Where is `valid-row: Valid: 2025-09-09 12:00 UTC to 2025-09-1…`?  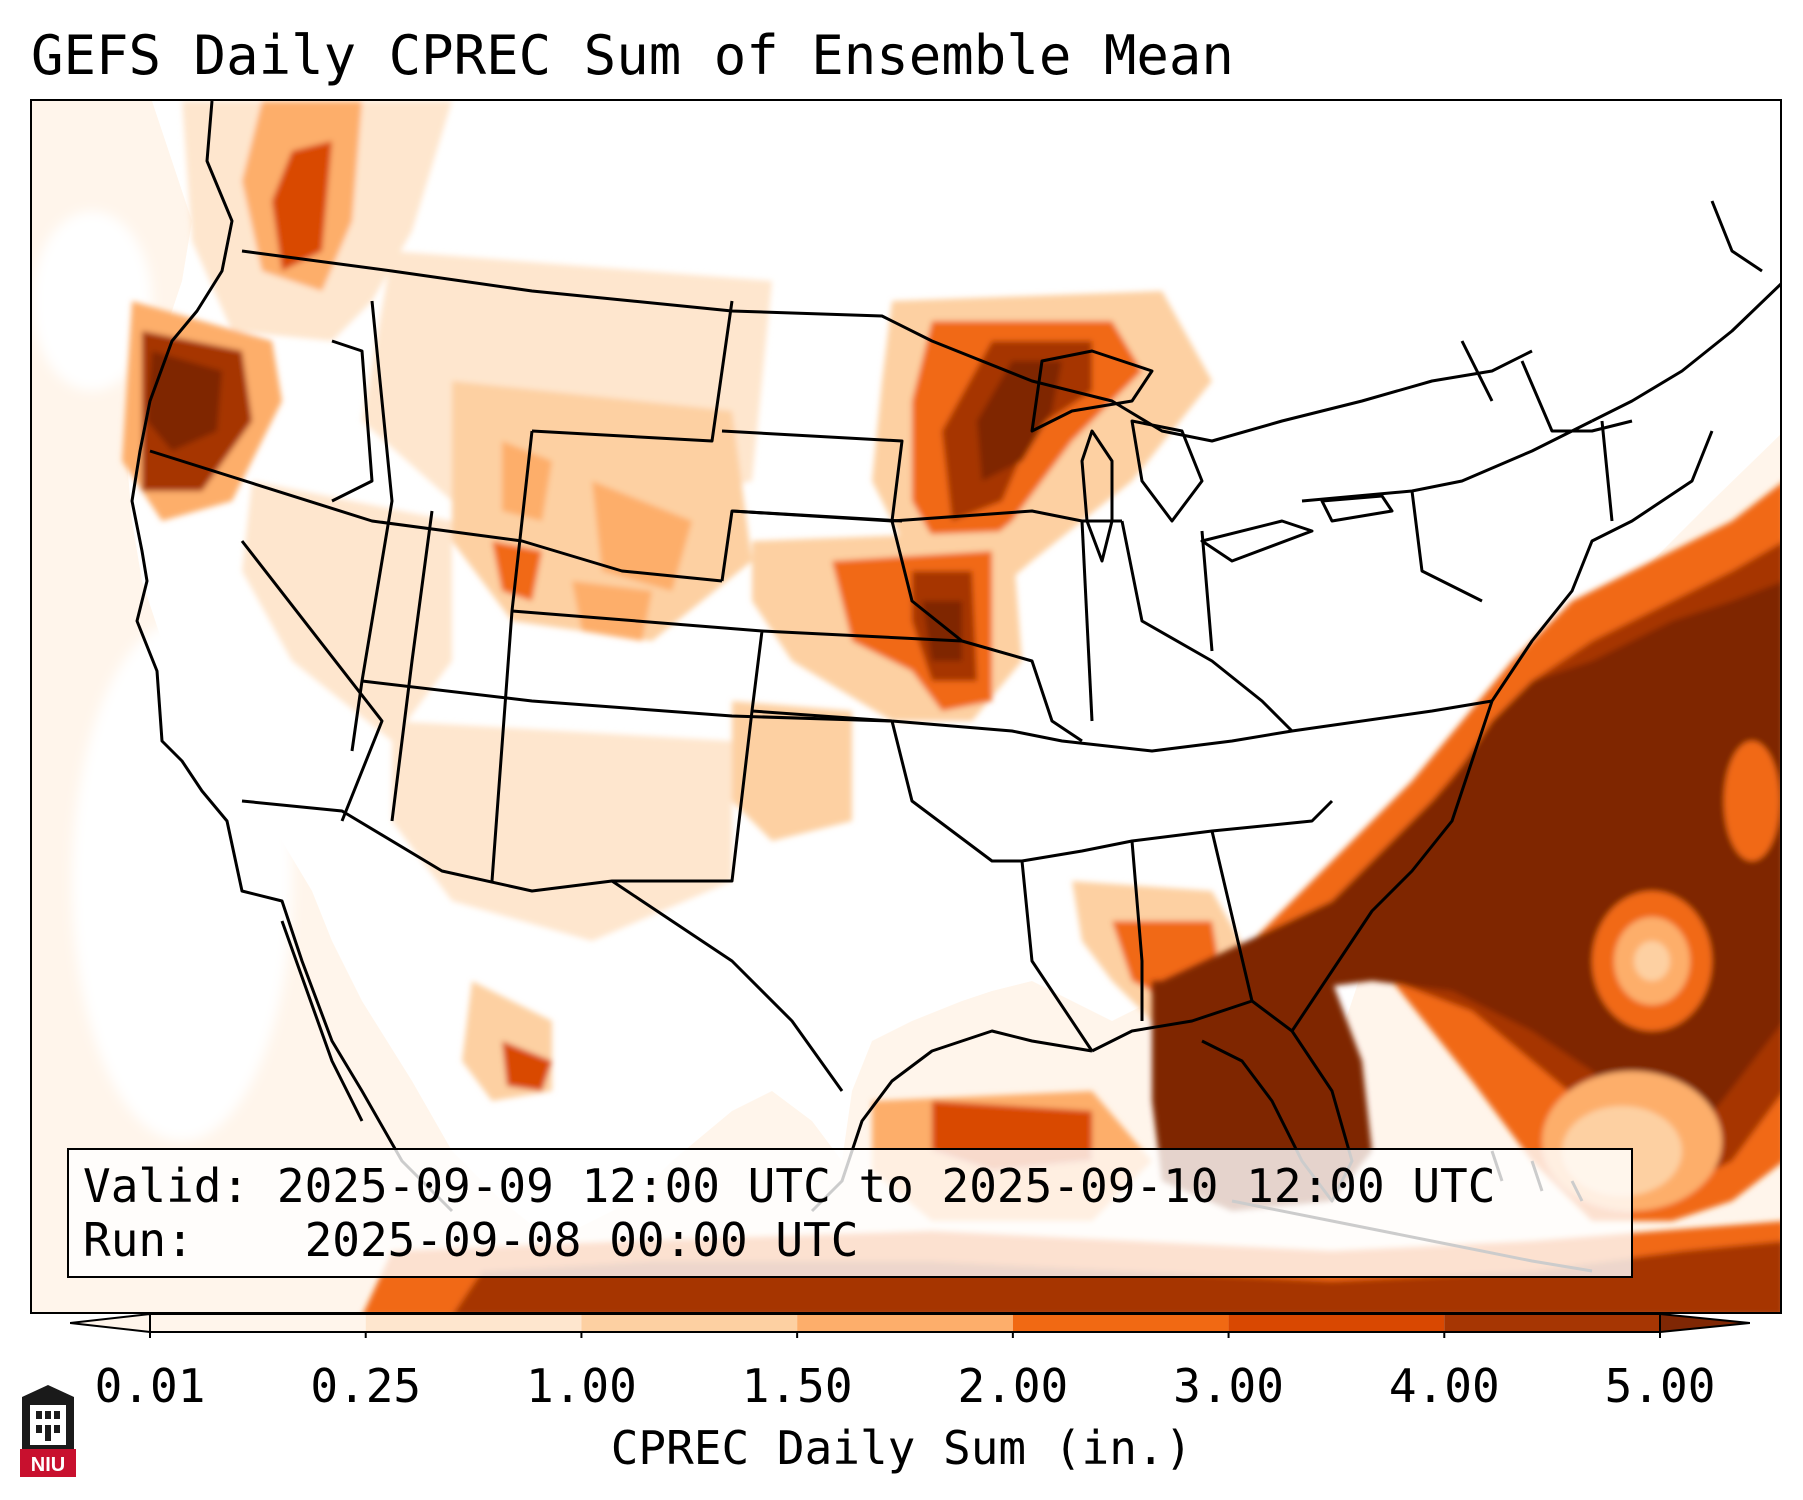
valid-row: Valid: 2025-09-09 12:00 UTC to 2025-09-1… is located at coordinates (857, 1186).